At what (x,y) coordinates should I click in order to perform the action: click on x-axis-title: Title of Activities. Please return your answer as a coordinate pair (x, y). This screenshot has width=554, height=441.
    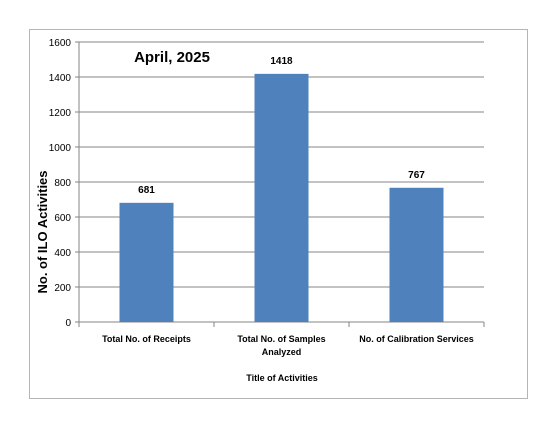
    Looking at the image, I should click on (282, 378).